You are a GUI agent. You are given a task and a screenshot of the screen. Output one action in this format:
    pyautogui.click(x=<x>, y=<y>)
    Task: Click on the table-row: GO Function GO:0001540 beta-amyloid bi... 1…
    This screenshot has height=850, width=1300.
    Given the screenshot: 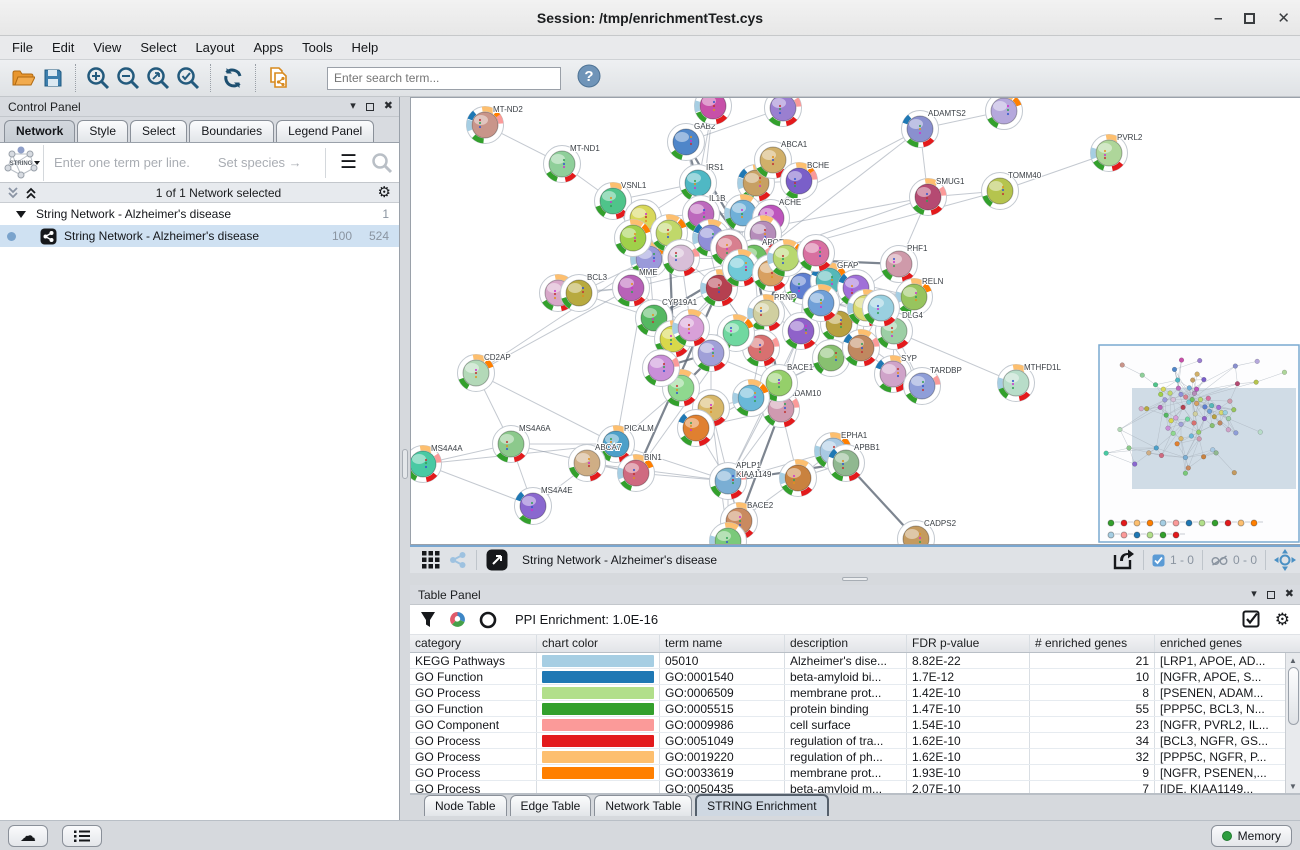 What is the action you would take?
    pyautogui.click(x=855, y=677)
    